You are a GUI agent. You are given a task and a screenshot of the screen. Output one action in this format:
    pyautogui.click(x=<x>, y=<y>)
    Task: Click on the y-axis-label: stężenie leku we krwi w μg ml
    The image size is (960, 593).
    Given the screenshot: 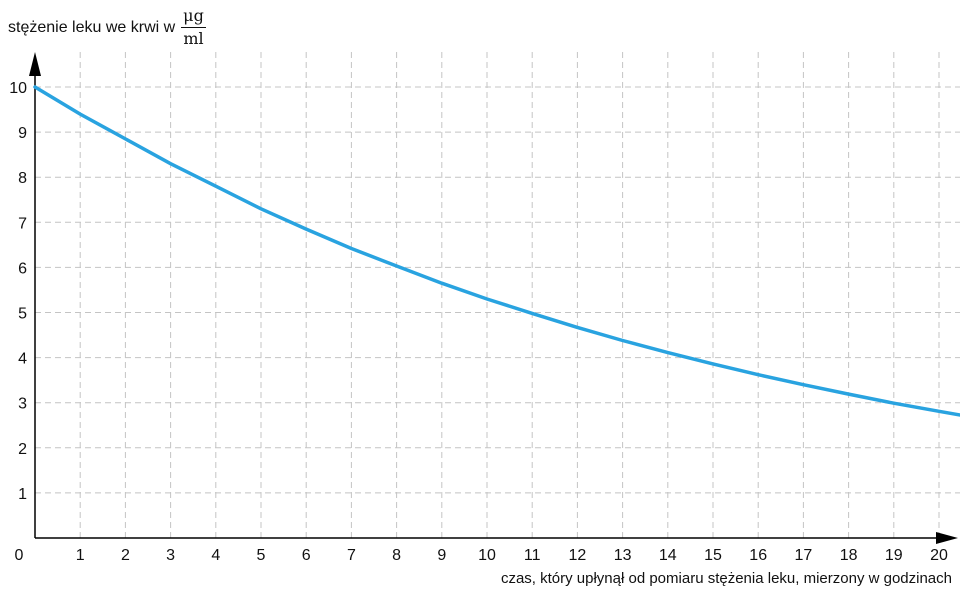 What is the action you would take?
    pyautogui.click(x=107, y=27)
    